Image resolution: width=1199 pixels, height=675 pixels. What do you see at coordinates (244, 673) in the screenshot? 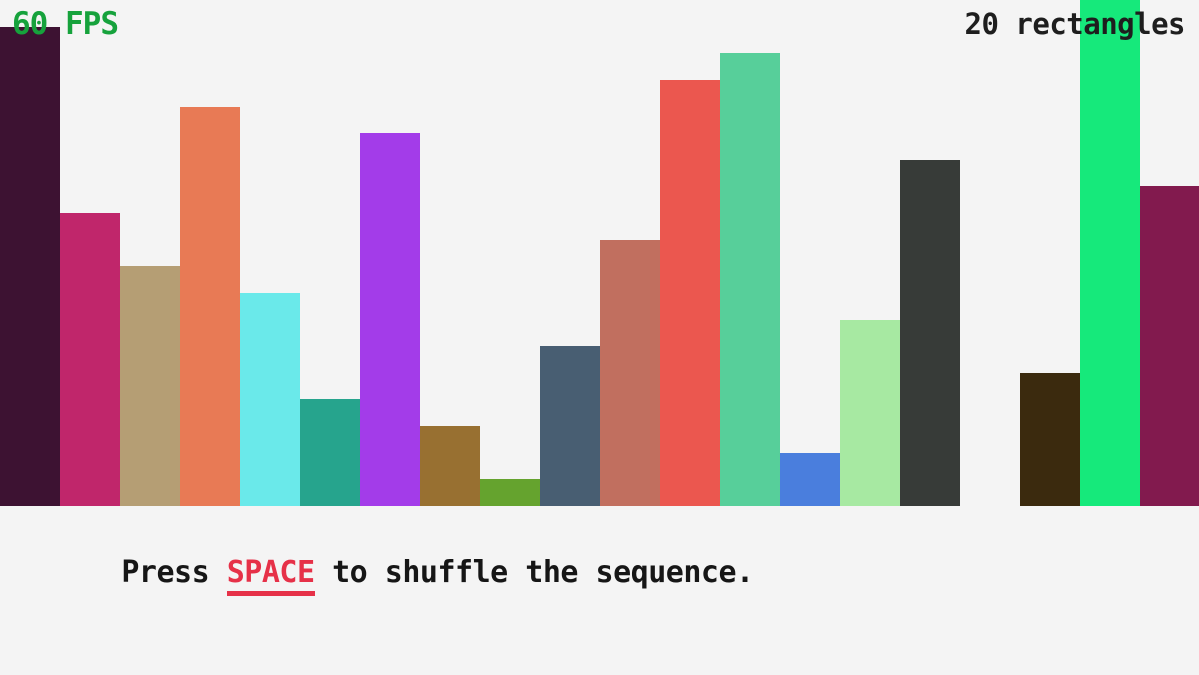
I see `key-up: UP` at bounding box center [244, 673].